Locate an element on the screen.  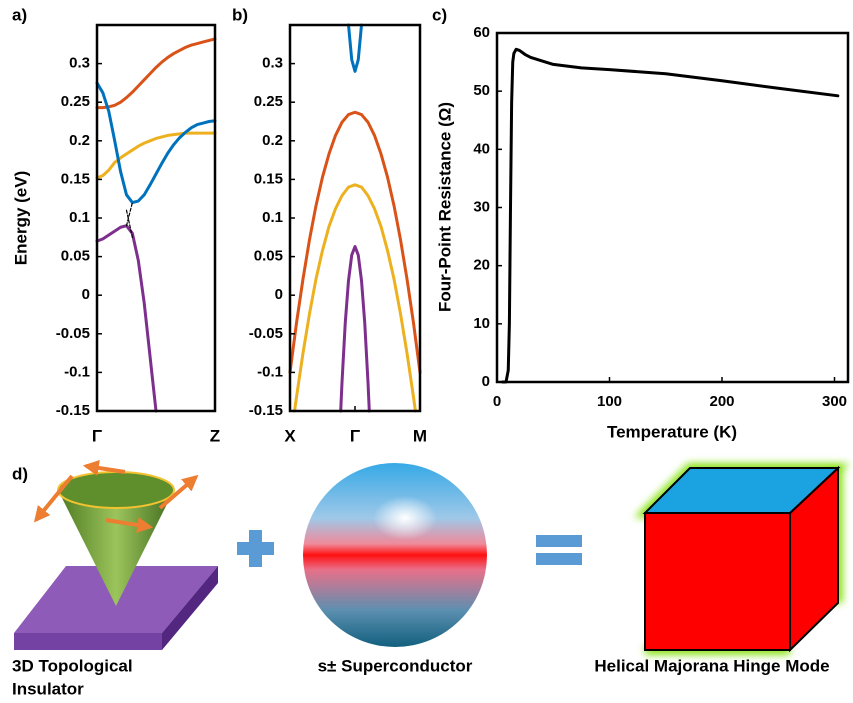
cube-front is located at coordinates (717, 581).